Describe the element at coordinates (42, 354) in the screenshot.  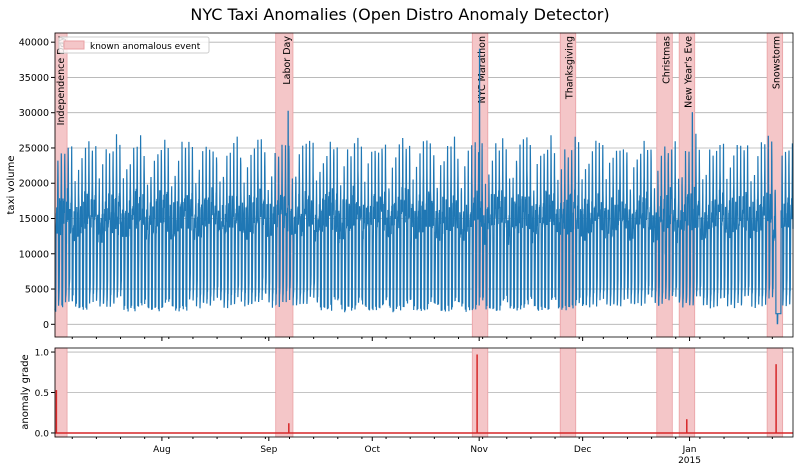
I see `y-tick-label: 1.0` at that location.